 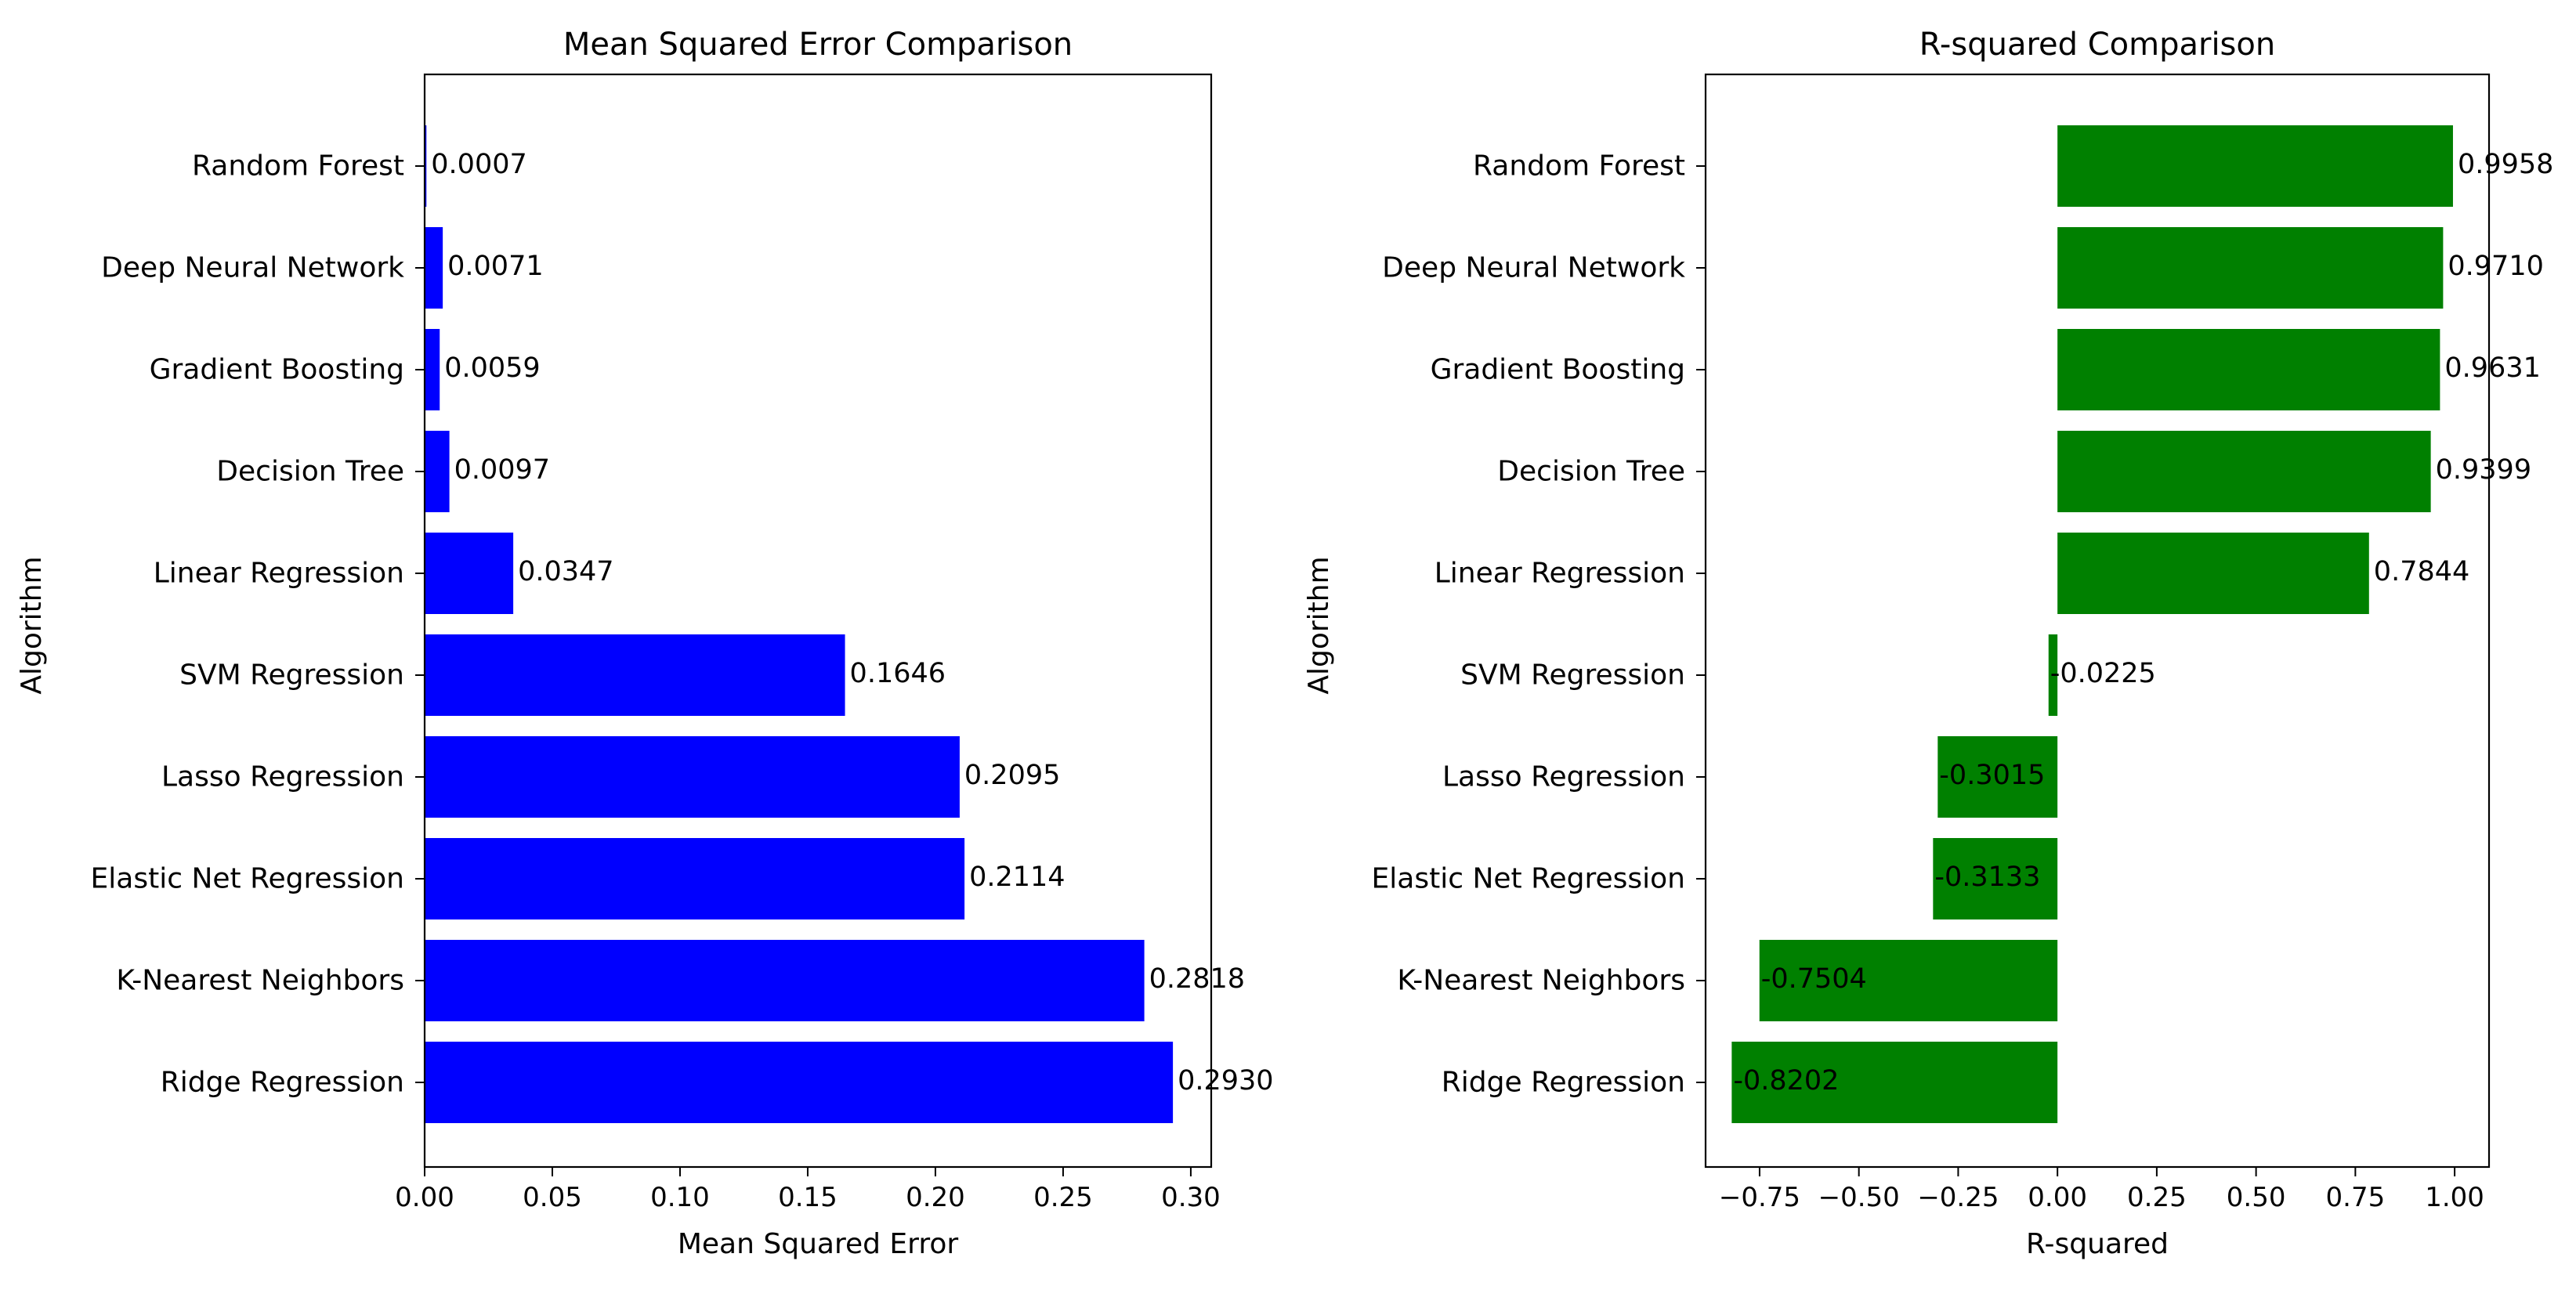 I want to click on r-squared-bar-linear-regression, so click(x=2213, y=573).